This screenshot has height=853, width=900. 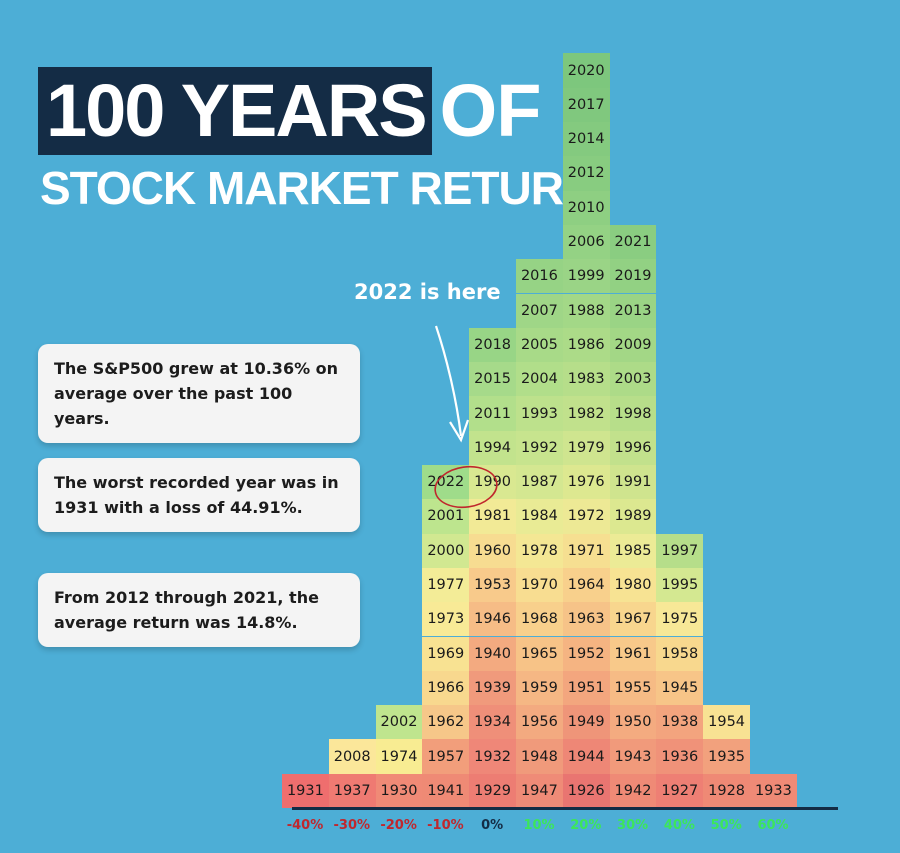 What do you see at coordinates (633, 825) in the screenshot?
I see `x-tick-label: 30%` at bounding box center [633, 825].